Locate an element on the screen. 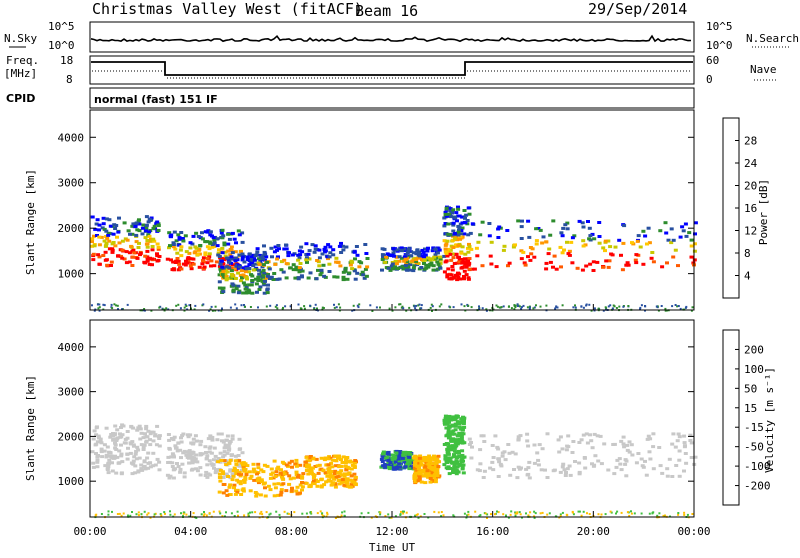  x-tick-label: 12:00 is located at coordinates (391, 531).